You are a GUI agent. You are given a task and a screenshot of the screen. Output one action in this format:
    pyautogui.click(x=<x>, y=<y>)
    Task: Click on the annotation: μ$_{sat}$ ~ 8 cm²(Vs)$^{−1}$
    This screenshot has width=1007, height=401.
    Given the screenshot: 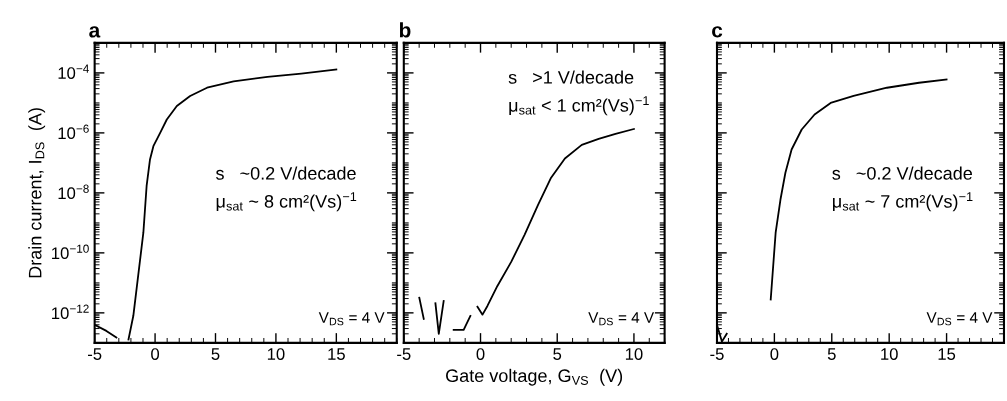 What is the action you would take?
    pyautogui.click(x=286, y=202)
    